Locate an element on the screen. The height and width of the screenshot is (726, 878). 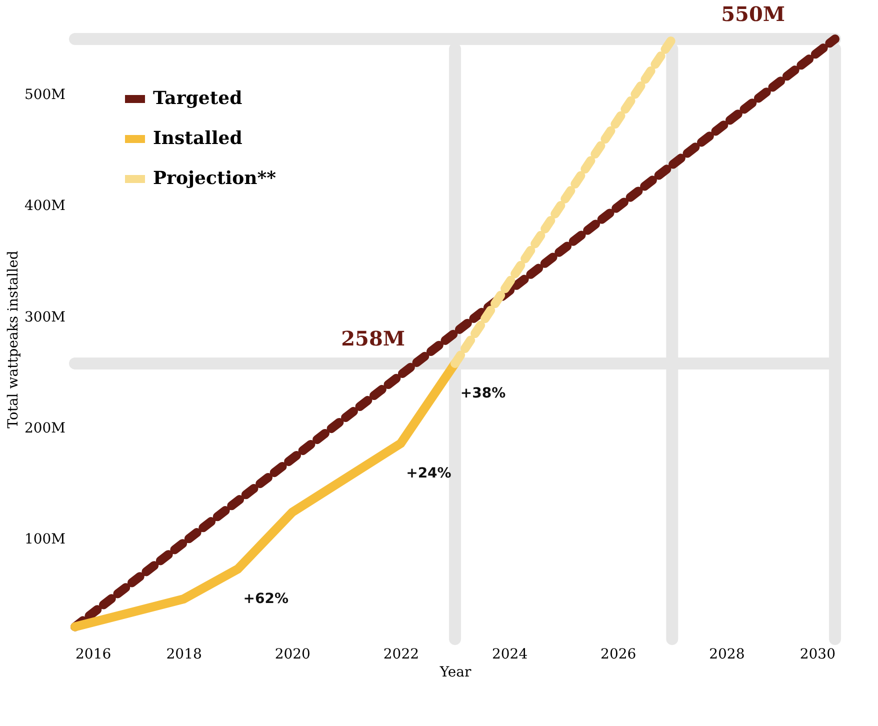
x-tick-label: 2022 is located at coordinates (401, 654).